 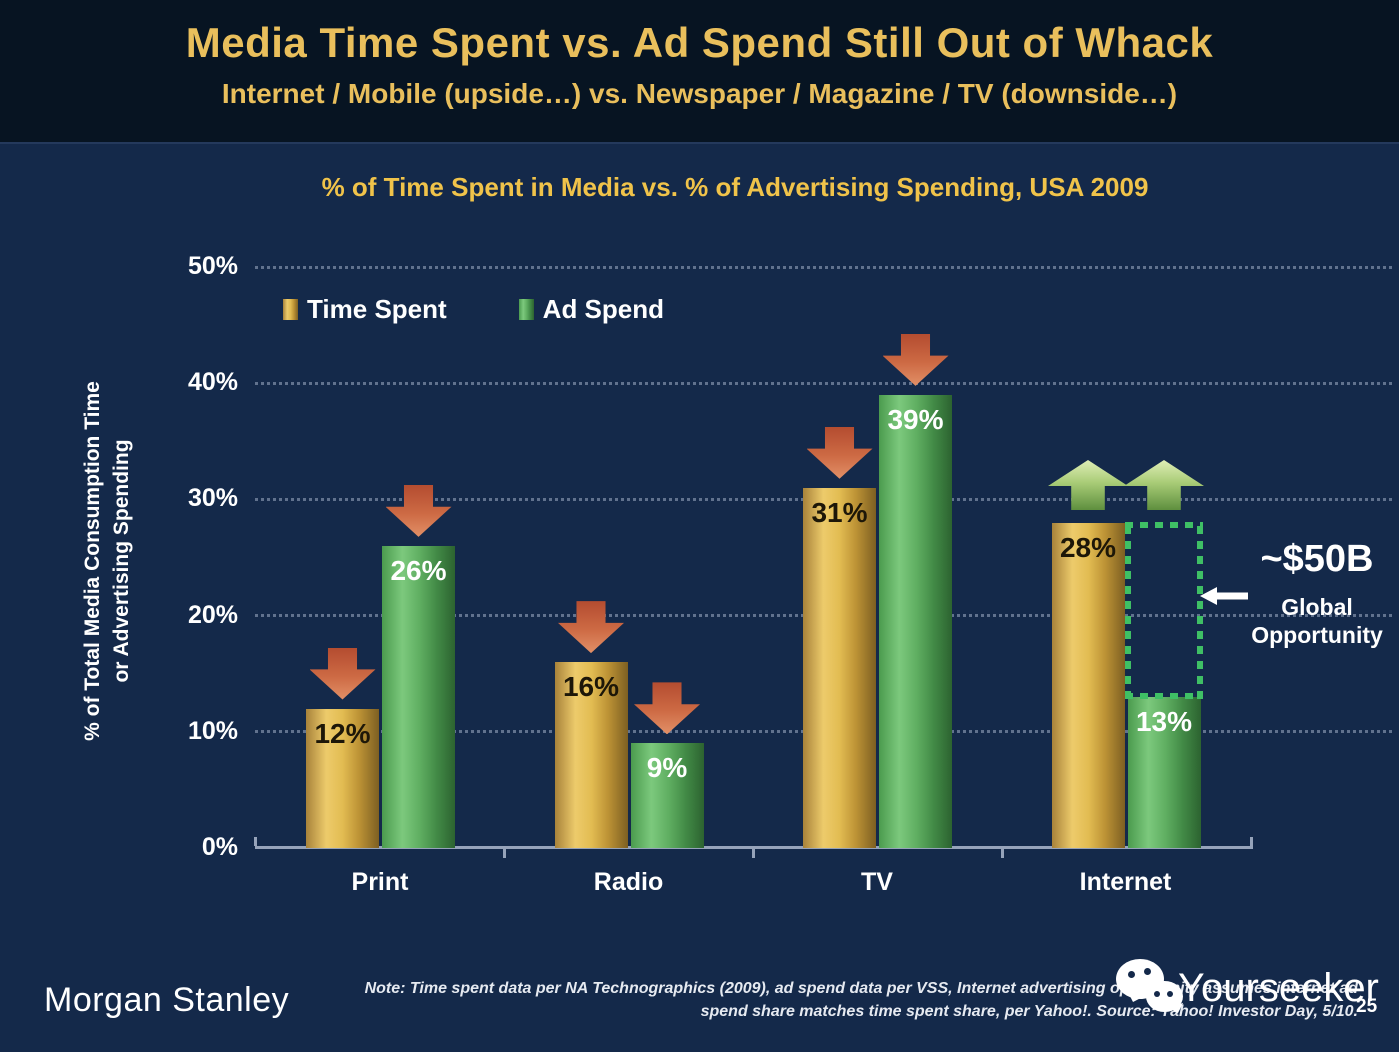 I want to click on legend-item-ad-spend: Ad Spend, so click(x=591, y=309).